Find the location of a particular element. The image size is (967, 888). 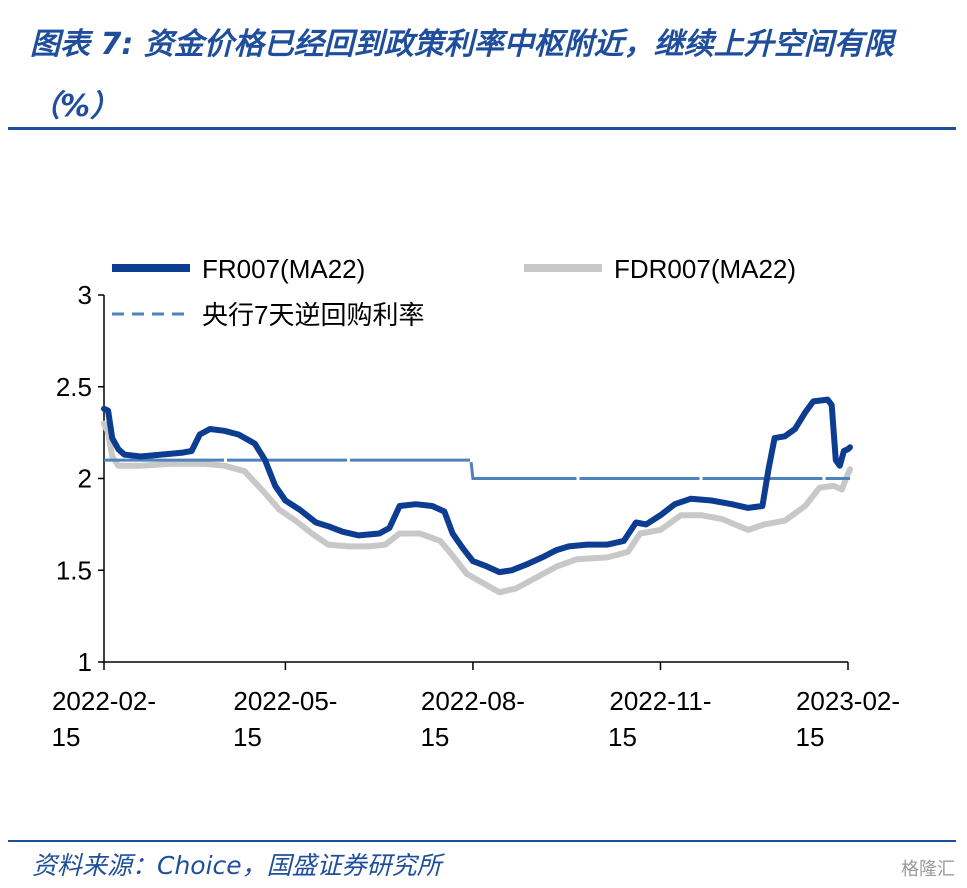

x-tick-label: 2022-02- is located at coordinates (104, 701).